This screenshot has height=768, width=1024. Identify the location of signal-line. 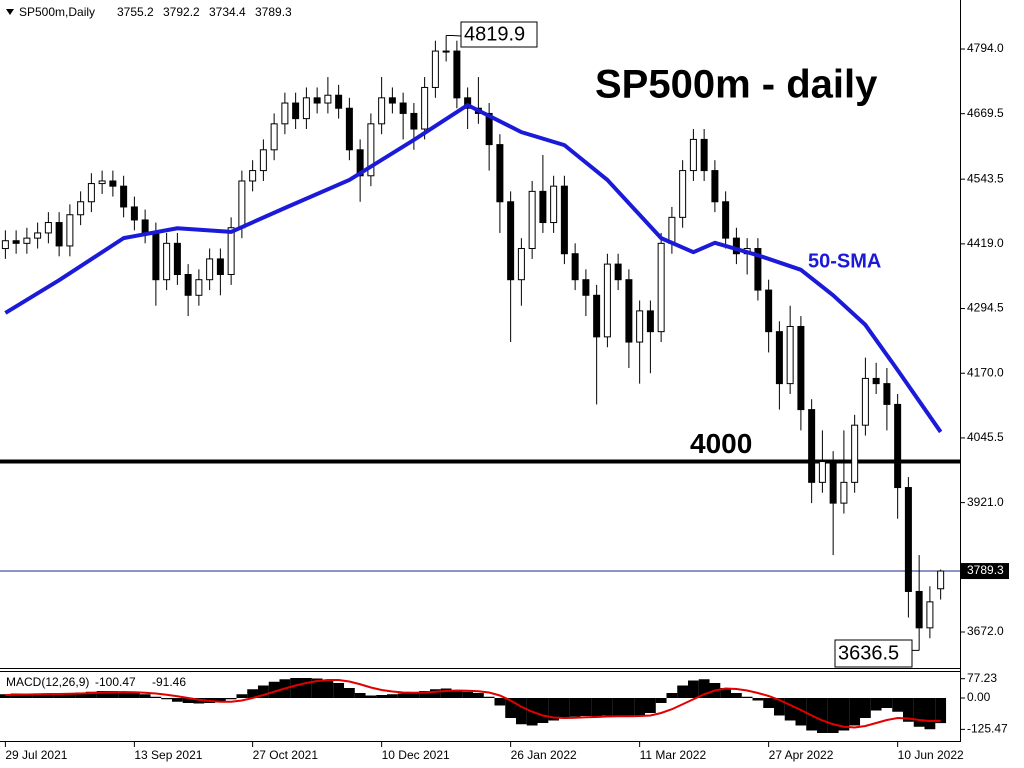
(473, 704).